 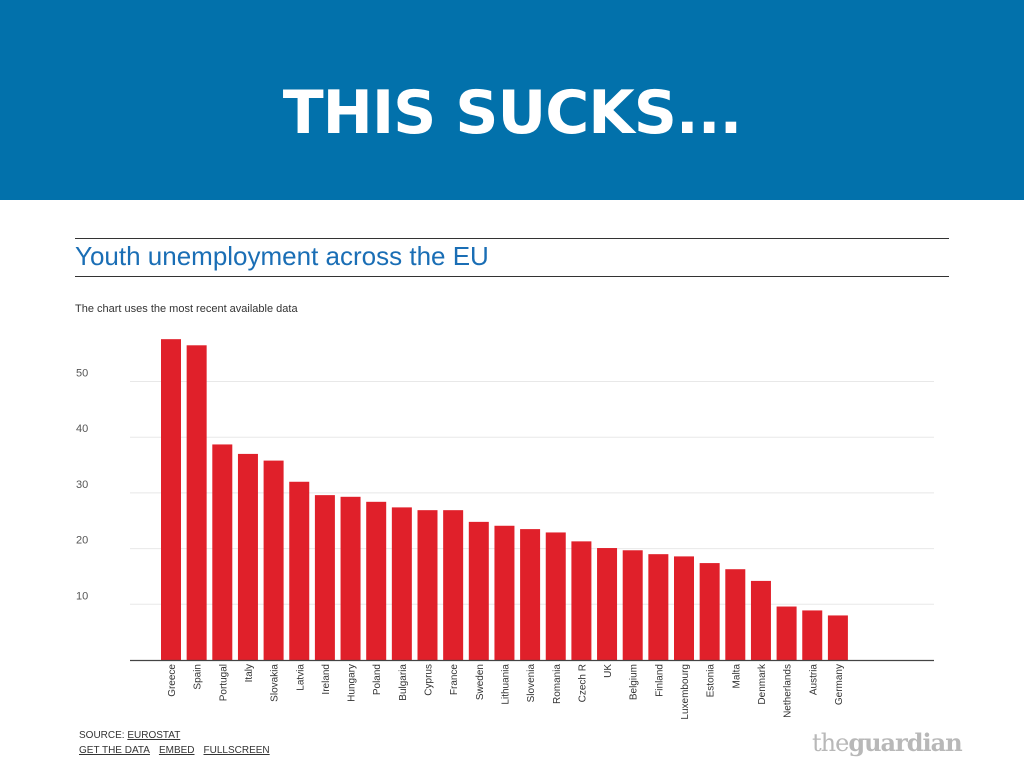 What do you see at coordinates (685, 692) in the screenshot?
I see `x-tick-label: Luxembourg` at bounding box center [685, 692].